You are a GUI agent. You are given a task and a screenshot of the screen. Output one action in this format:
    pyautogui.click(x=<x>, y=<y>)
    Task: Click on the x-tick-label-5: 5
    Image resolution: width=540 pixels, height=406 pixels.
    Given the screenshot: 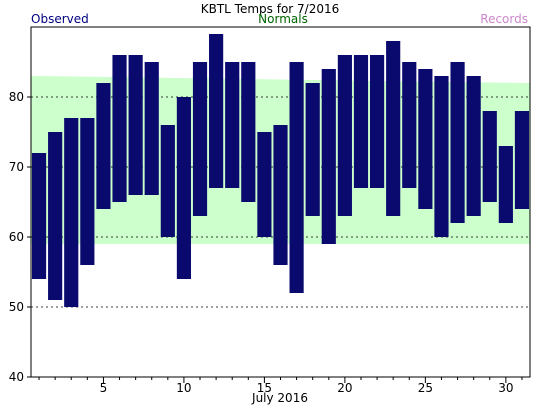 What is the action you would take?
    pyautogui.click(x=104, y=388)
    